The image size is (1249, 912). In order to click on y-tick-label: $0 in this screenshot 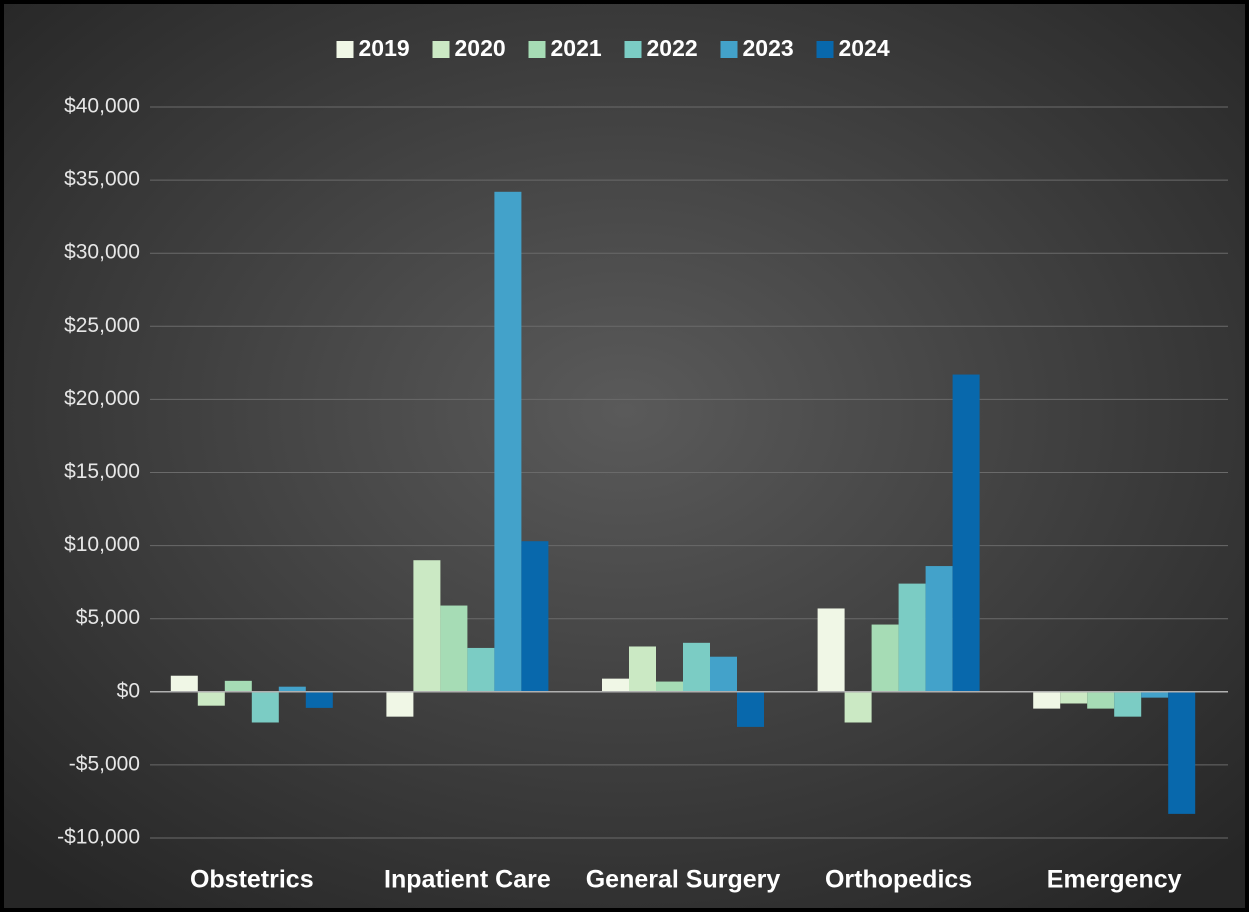, I will do `click(128, 690)`.